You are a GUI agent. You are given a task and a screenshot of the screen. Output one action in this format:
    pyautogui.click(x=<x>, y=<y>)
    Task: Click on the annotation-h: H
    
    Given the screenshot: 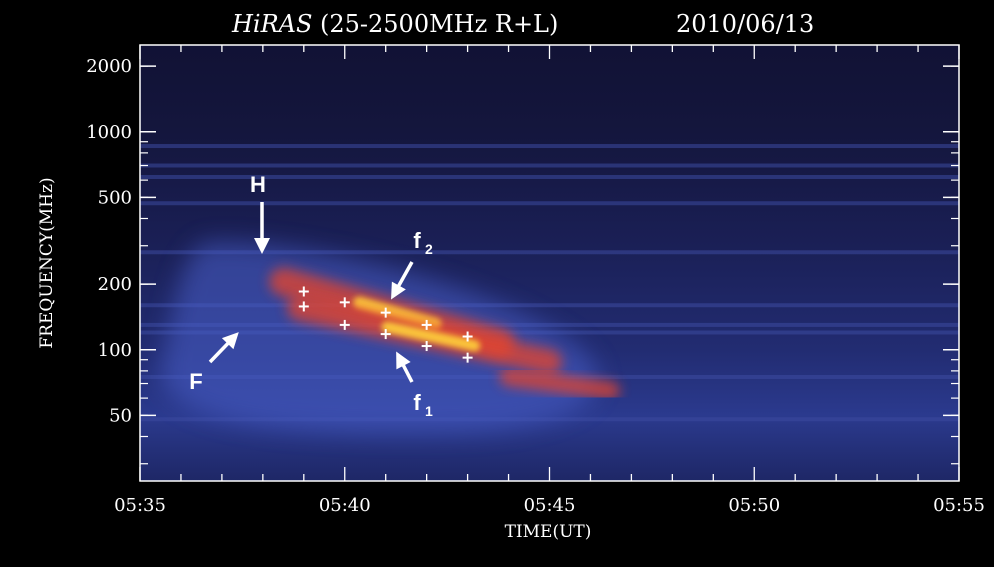 What is the action you would take?
    pyautogui.click(x=260, y=213)
    